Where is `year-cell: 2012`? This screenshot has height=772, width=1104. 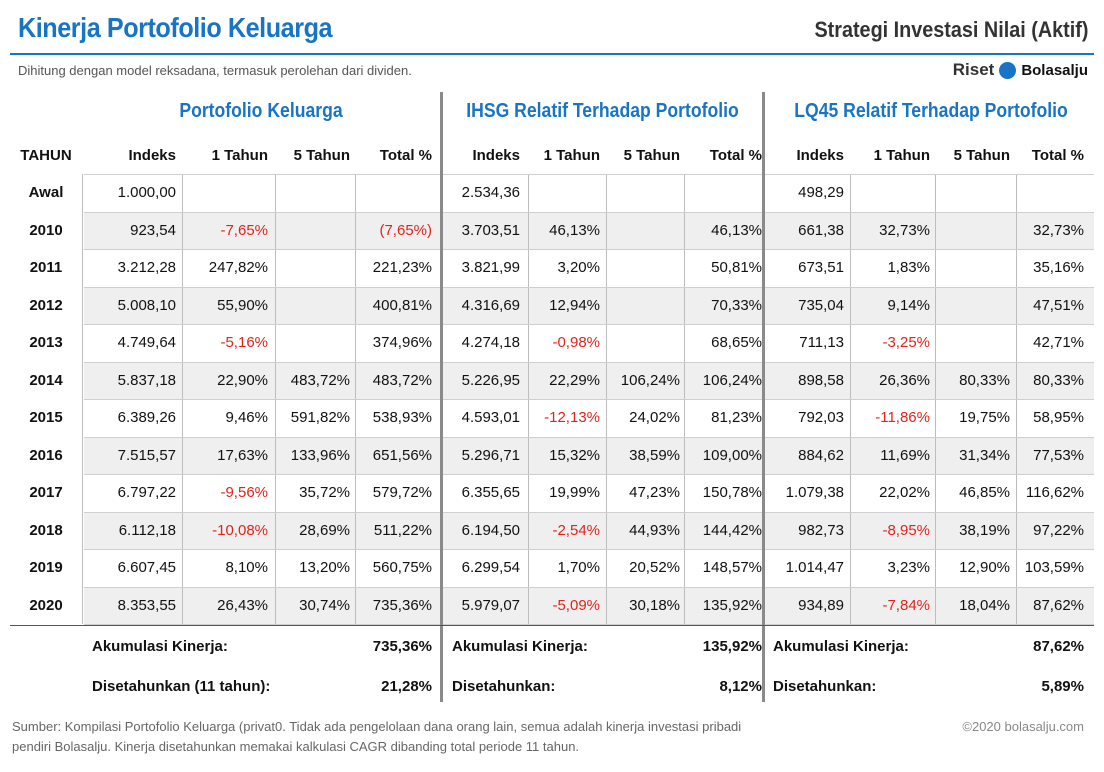
year-cell: 2012 is located at coordinates (46, 305).